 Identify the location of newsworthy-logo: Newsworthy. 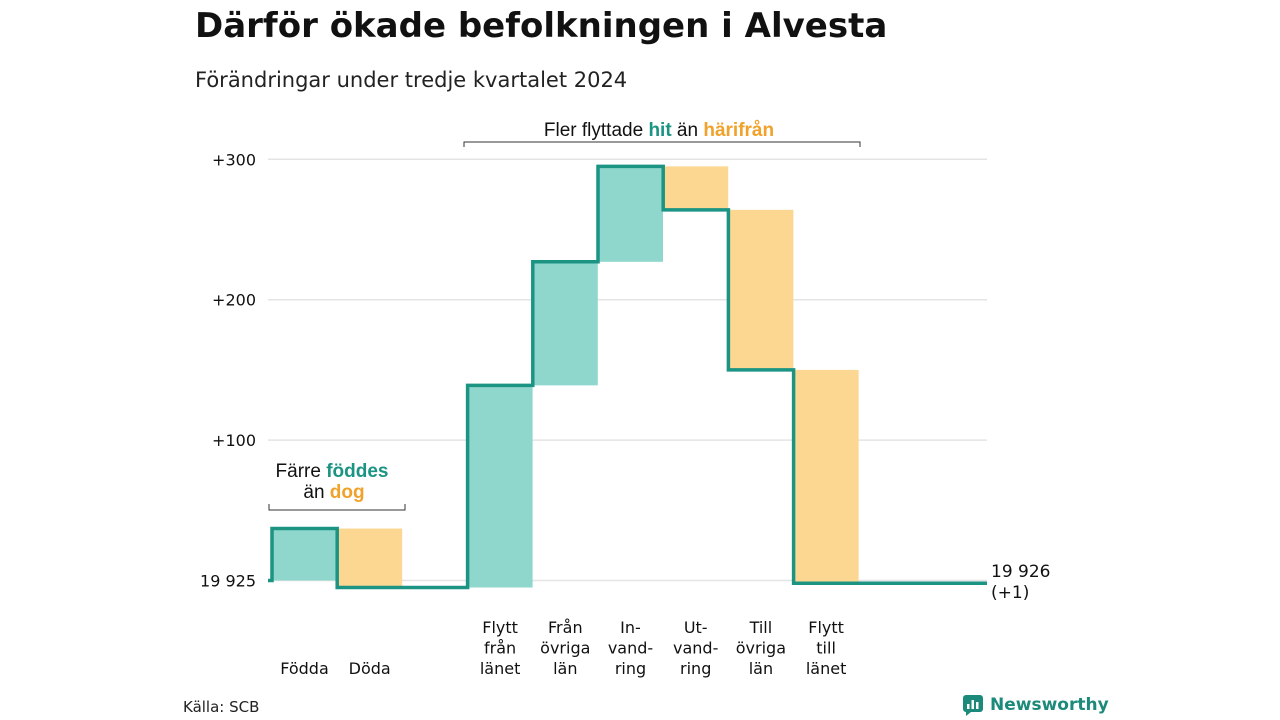
(1035, 705).